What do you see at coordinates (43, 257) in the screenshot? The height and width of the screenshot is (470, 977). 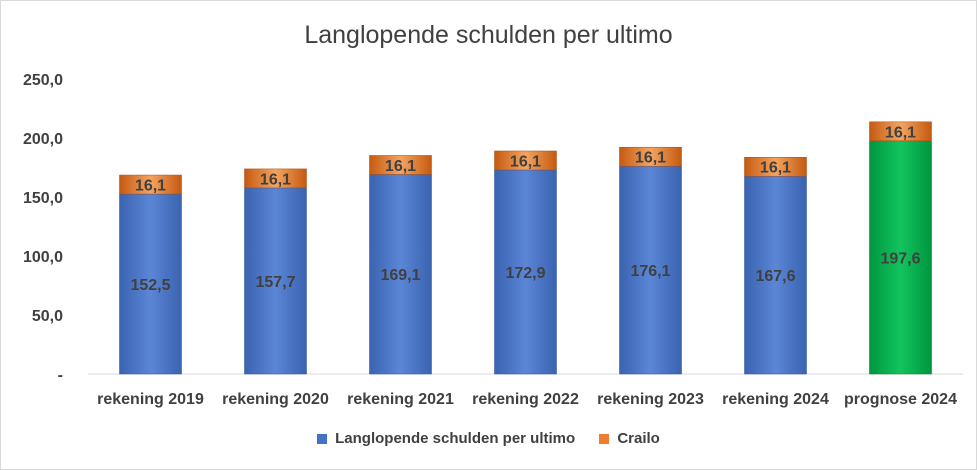 I see `y-tick-label: 100,0` at bounding box center [43, 257].